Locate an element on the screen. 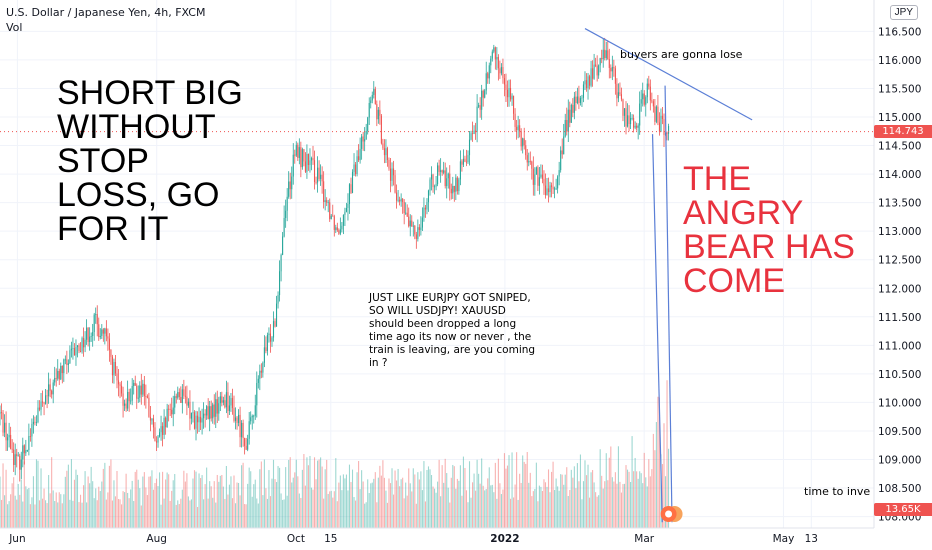  symbol-title: U.S. Dollar / Japanese Yen, 4h, FXCM is located at coordinates (106, 12).